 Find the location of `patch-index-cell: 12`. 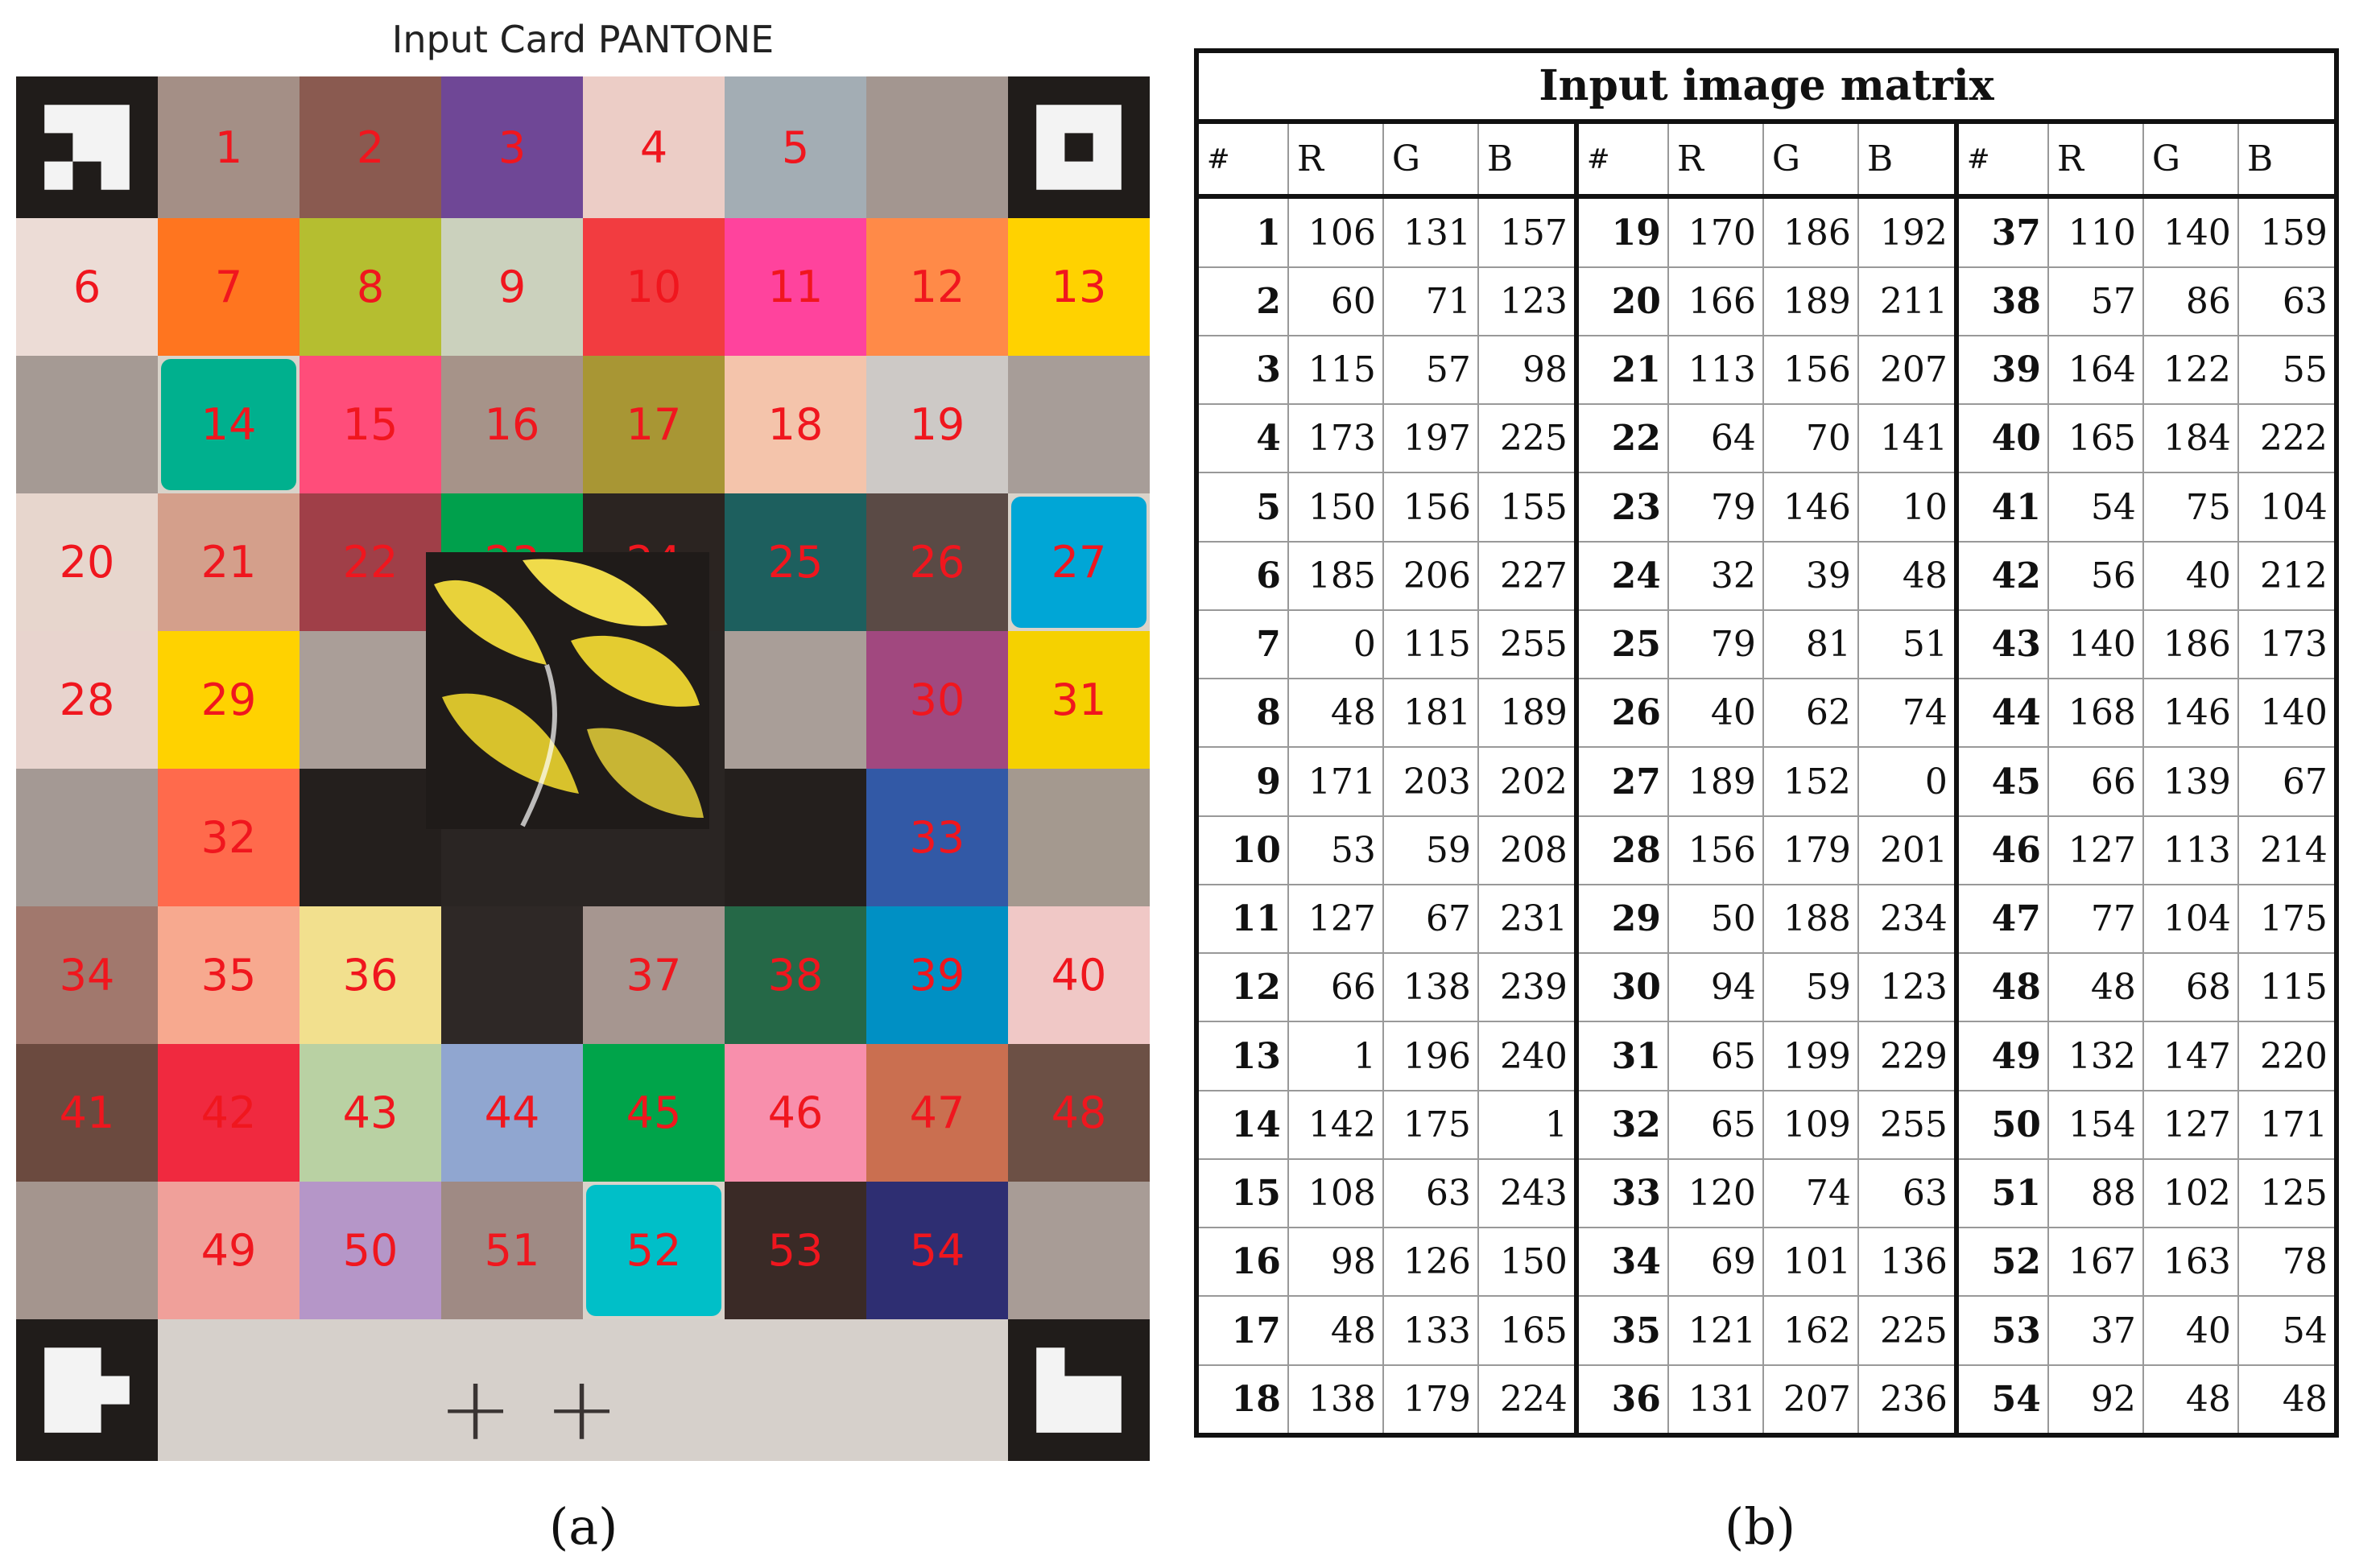

patch-index-cell: 12 is located at coordinates (1244, 988).